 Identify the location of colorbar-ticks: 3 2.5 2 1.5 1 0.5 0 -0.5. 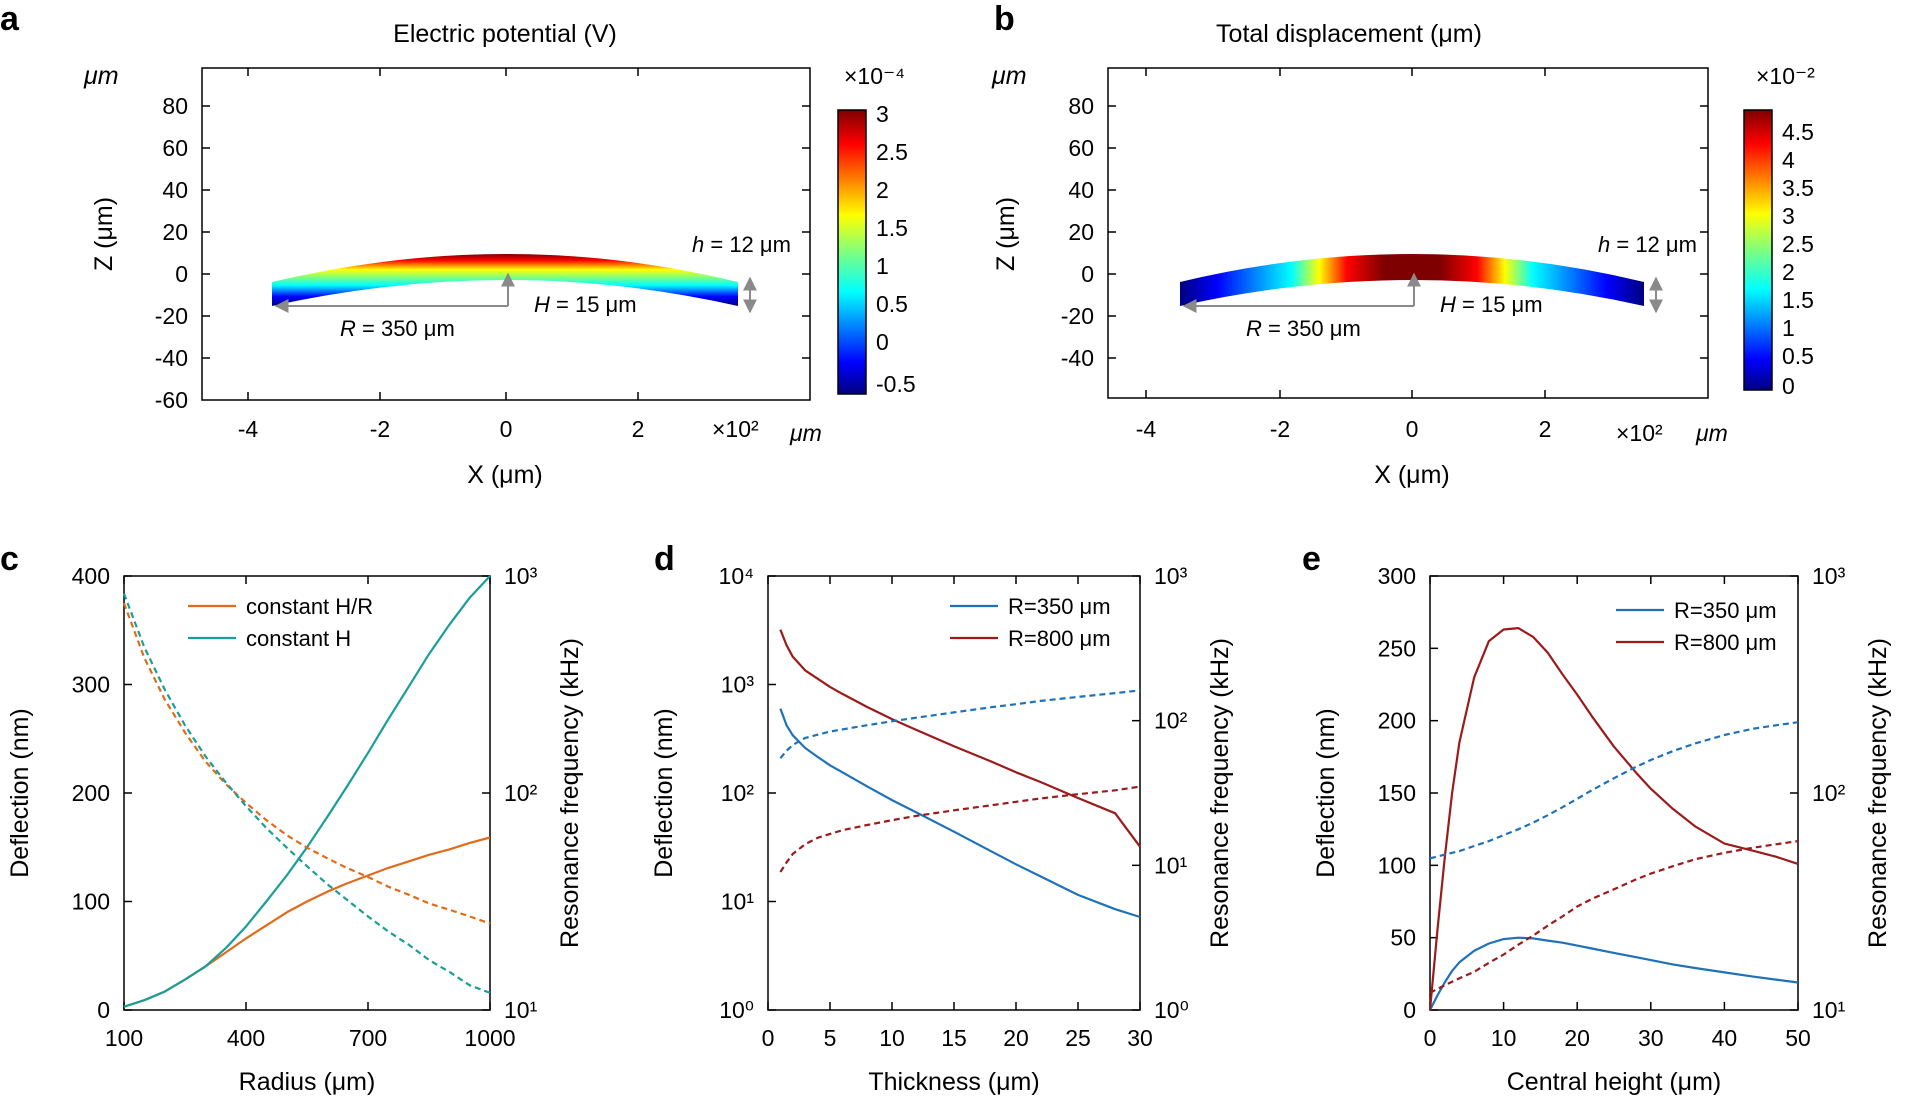
(896, 249).